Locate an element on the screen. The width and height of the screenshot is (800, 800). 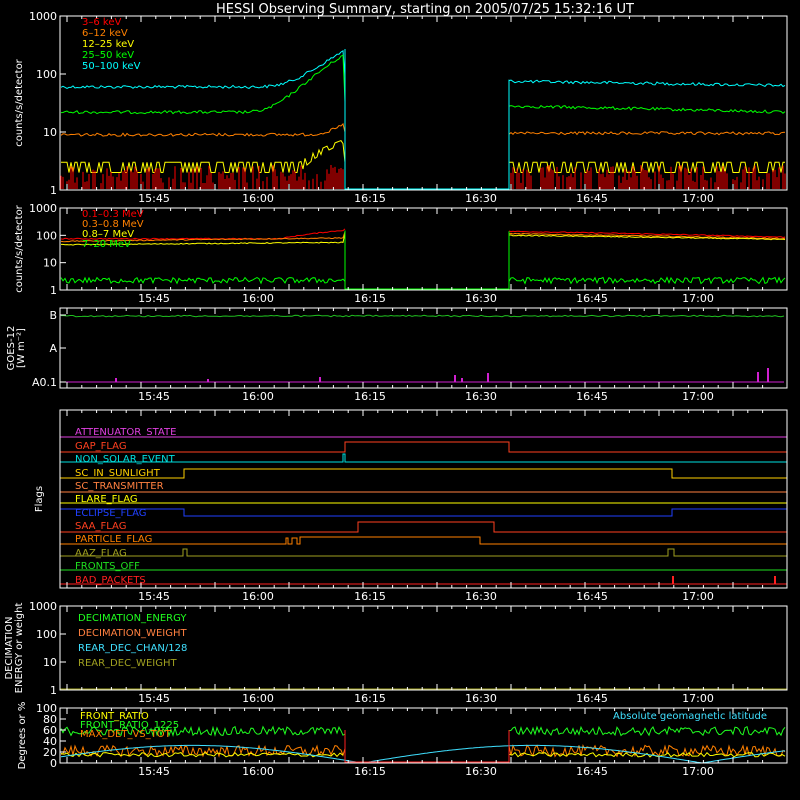
y-axis-label: Flags is located at coordinates (39, 499).